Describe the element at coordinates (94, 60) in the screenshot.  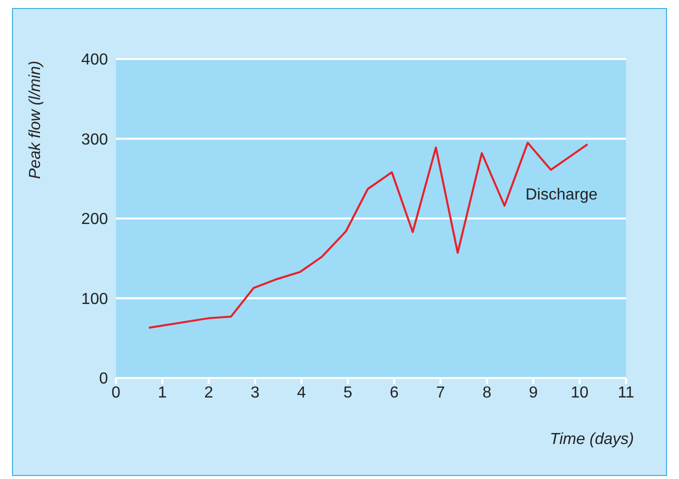
I see `y-tick-label: 400` at that location.